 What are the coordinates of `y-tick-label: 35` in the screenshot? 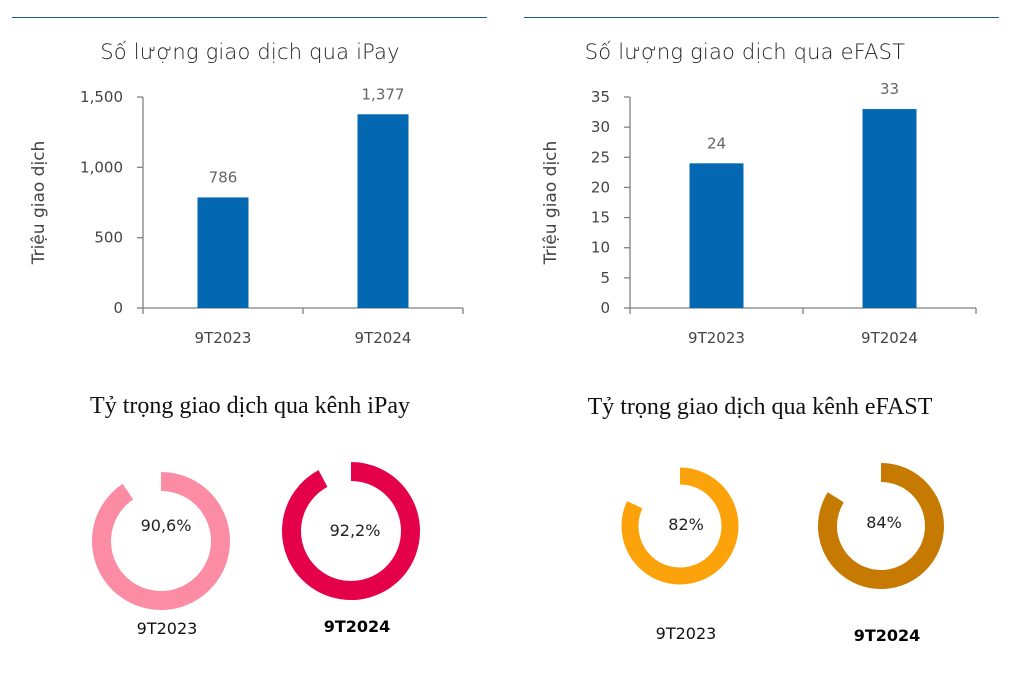 It's located at (600, 97).